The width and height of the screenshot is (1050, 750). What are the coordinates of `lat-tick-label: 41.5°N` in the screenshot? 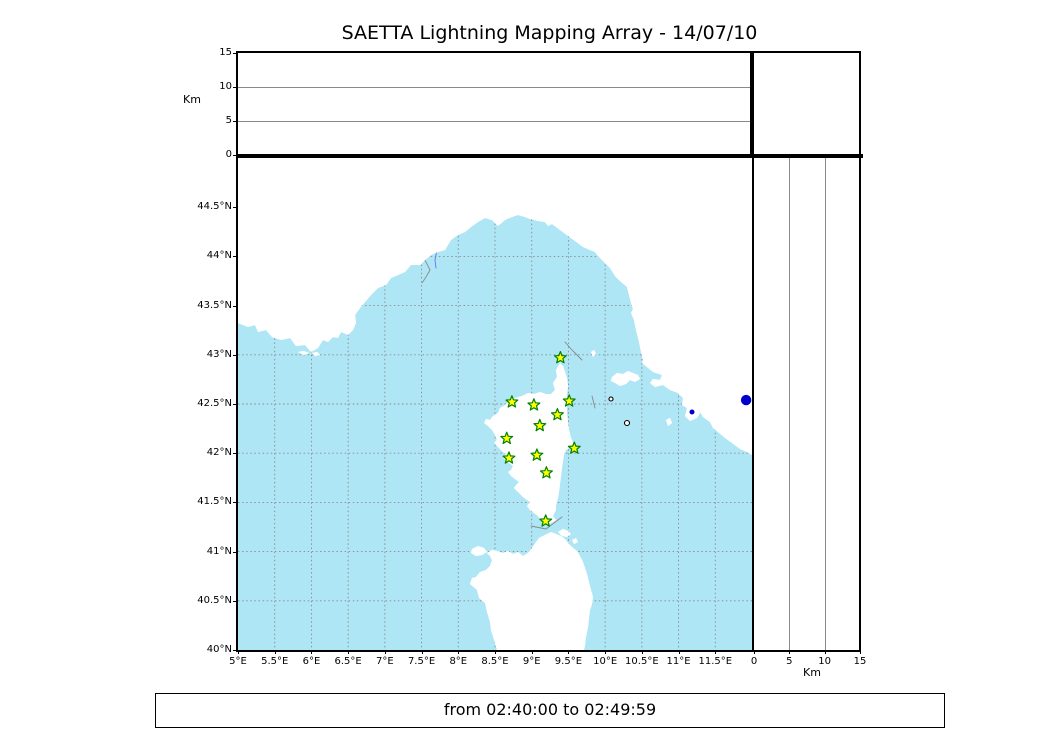 It's located at (214, 502).